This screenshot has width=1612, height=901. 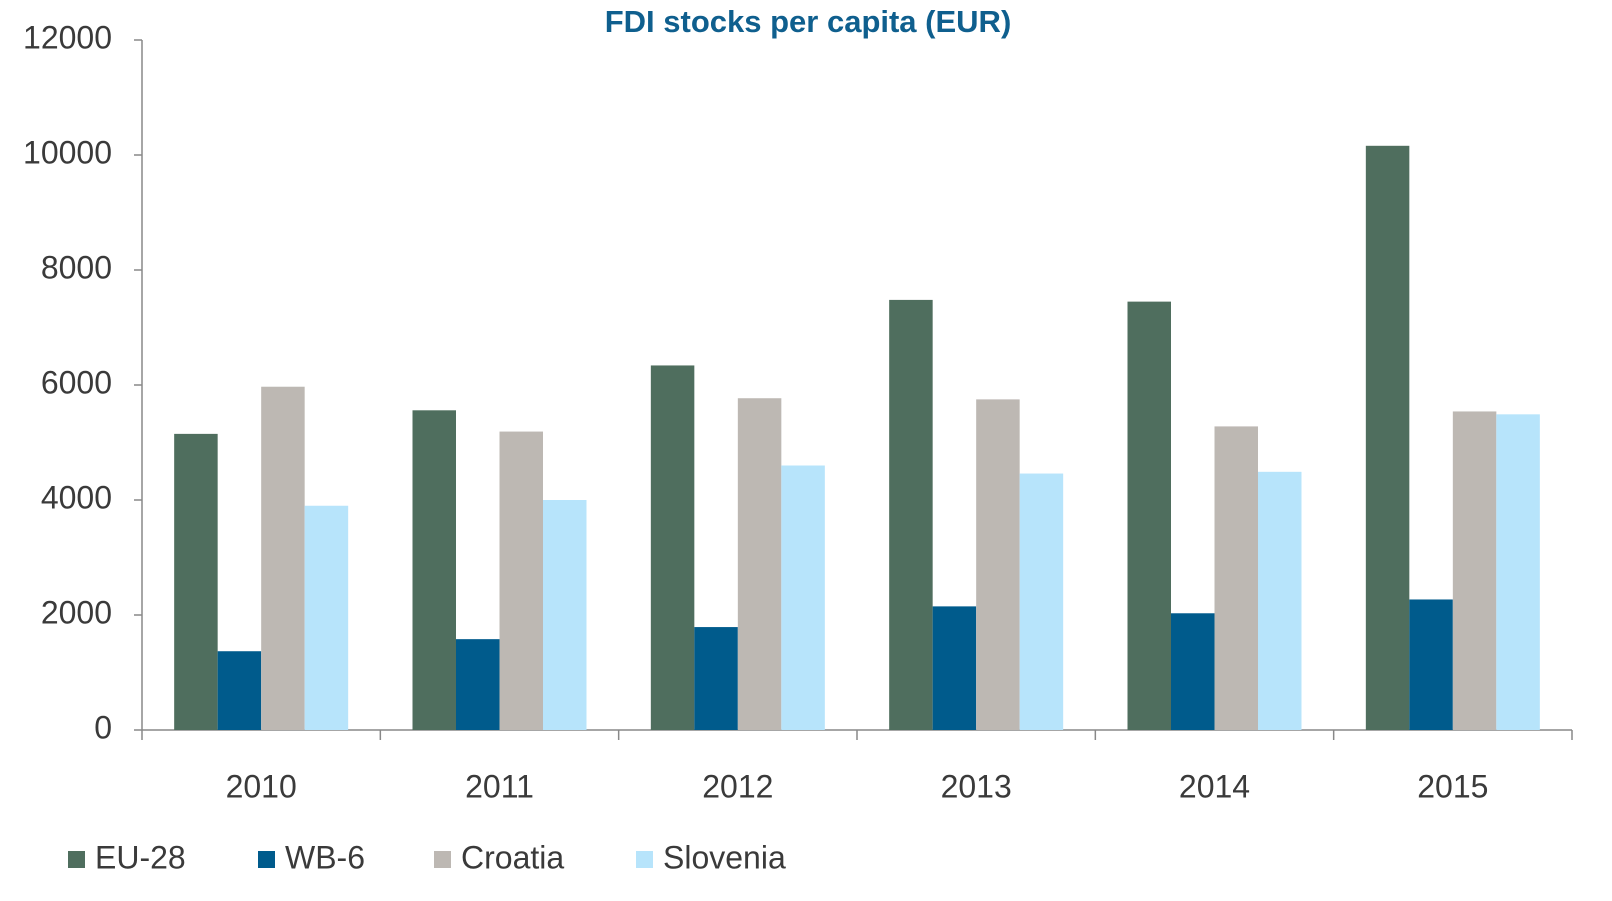 What do you see at coordinates (808, 21) in the screenshot?
I see `chart-title: FDI stocks per capita (EUR)` at bounding box center [808, 21].